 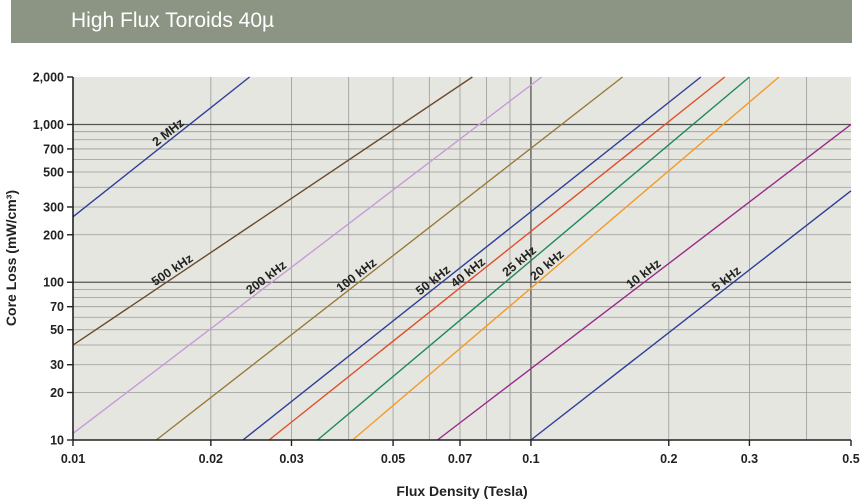 I want to click on y-tick-label: 2,000, so click(x=48, y=78).